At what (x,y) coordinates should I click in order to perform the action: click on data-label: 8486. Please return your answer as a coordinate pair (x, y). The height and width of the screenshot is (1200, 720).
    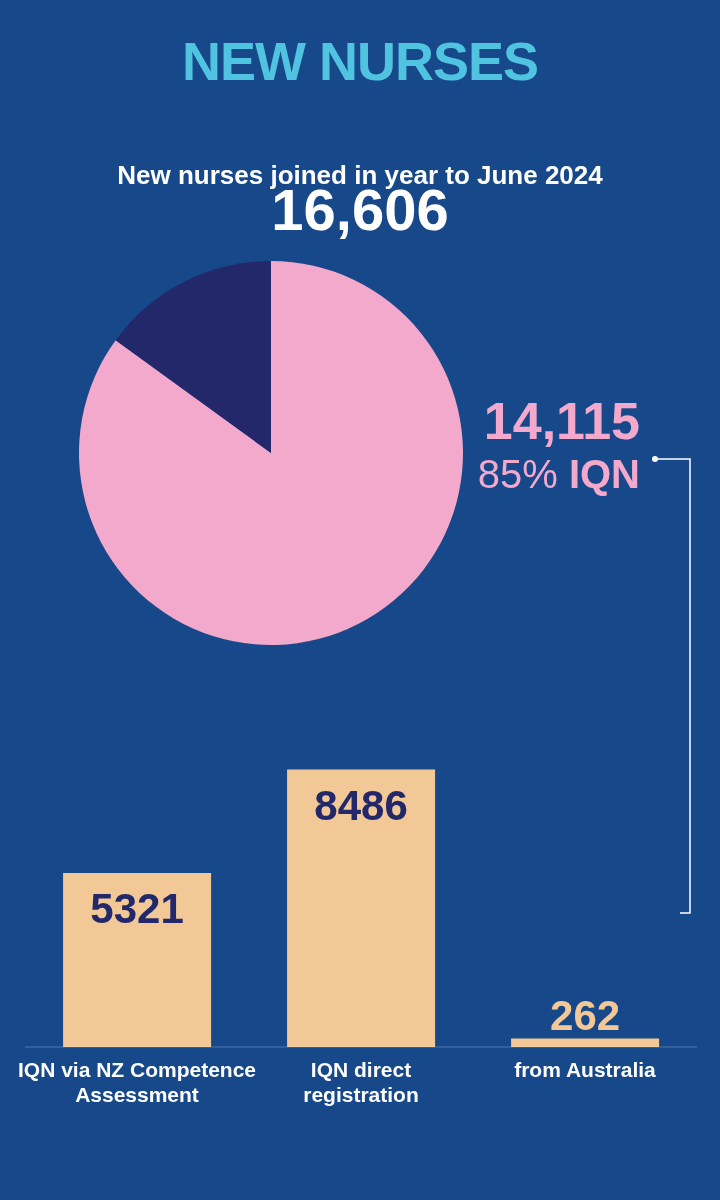
    Looking at the image, I should click on (361, 805).